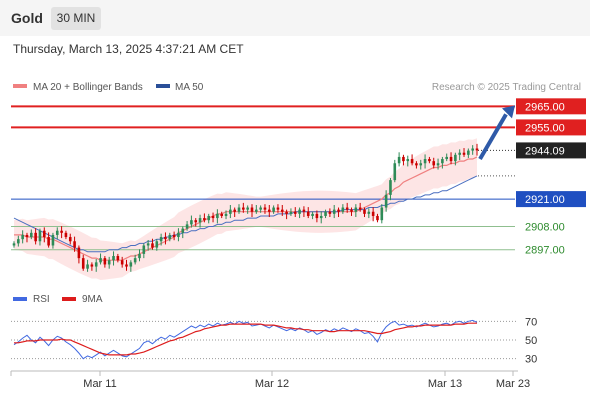  What do you see at coordinates (20, 299) in the screenshot?
I see `rsi-legend-swatch` at bounding box center [20, 299].